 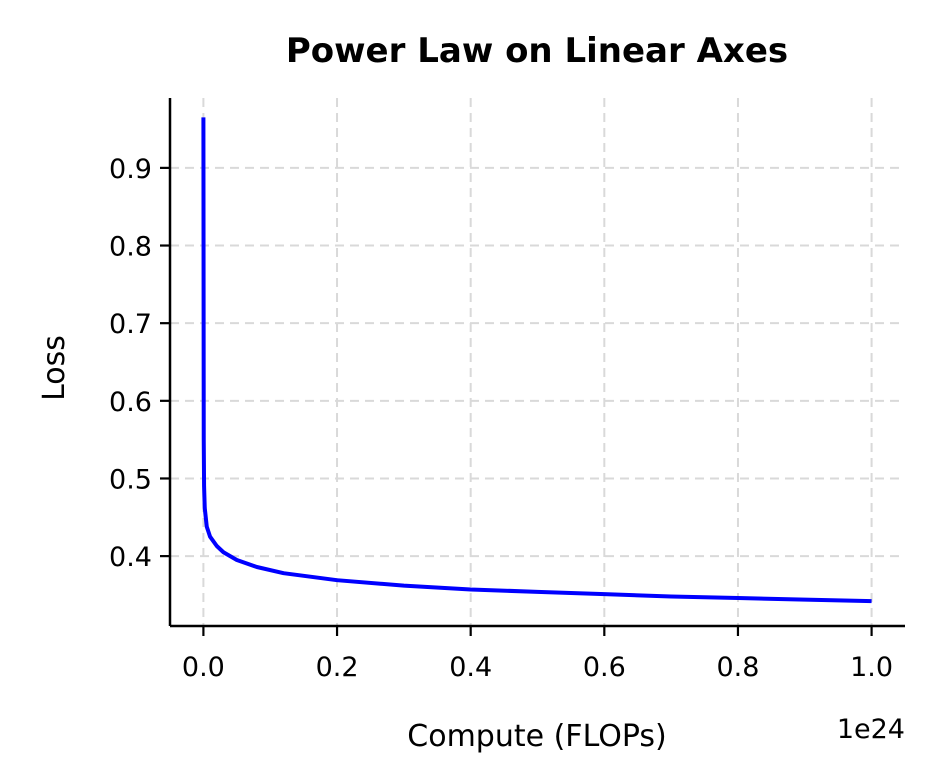 What do you see at coordinates (737, 667) in the screenshot?
I see `x-tick-label: 0.8` at bounding box center [737, 667].